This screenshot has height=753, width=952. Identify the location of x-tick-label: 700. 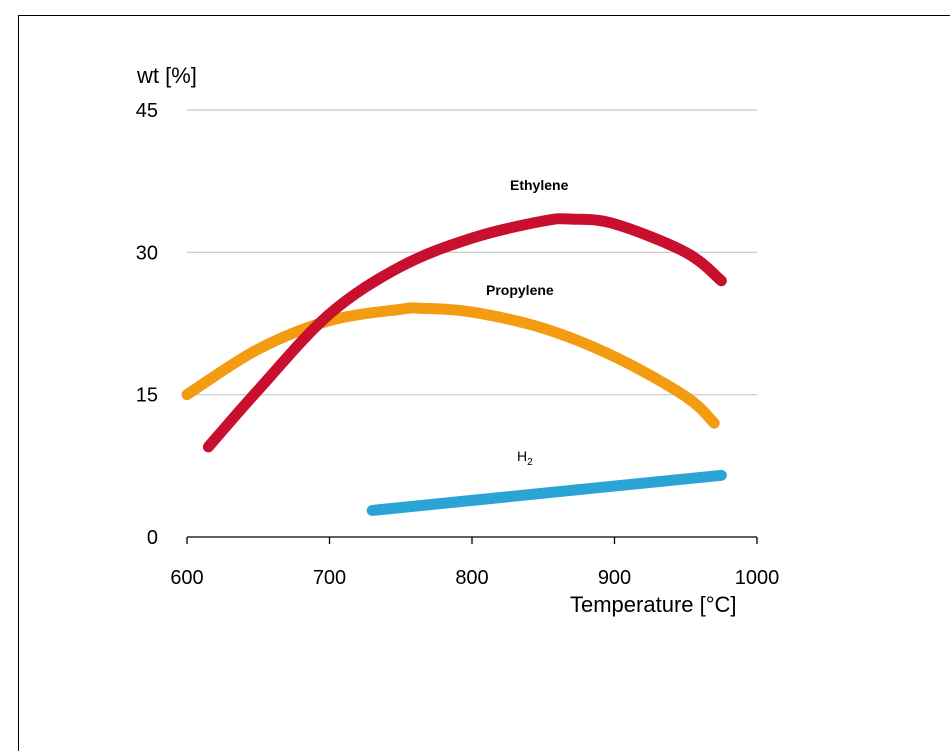
(329, 578).